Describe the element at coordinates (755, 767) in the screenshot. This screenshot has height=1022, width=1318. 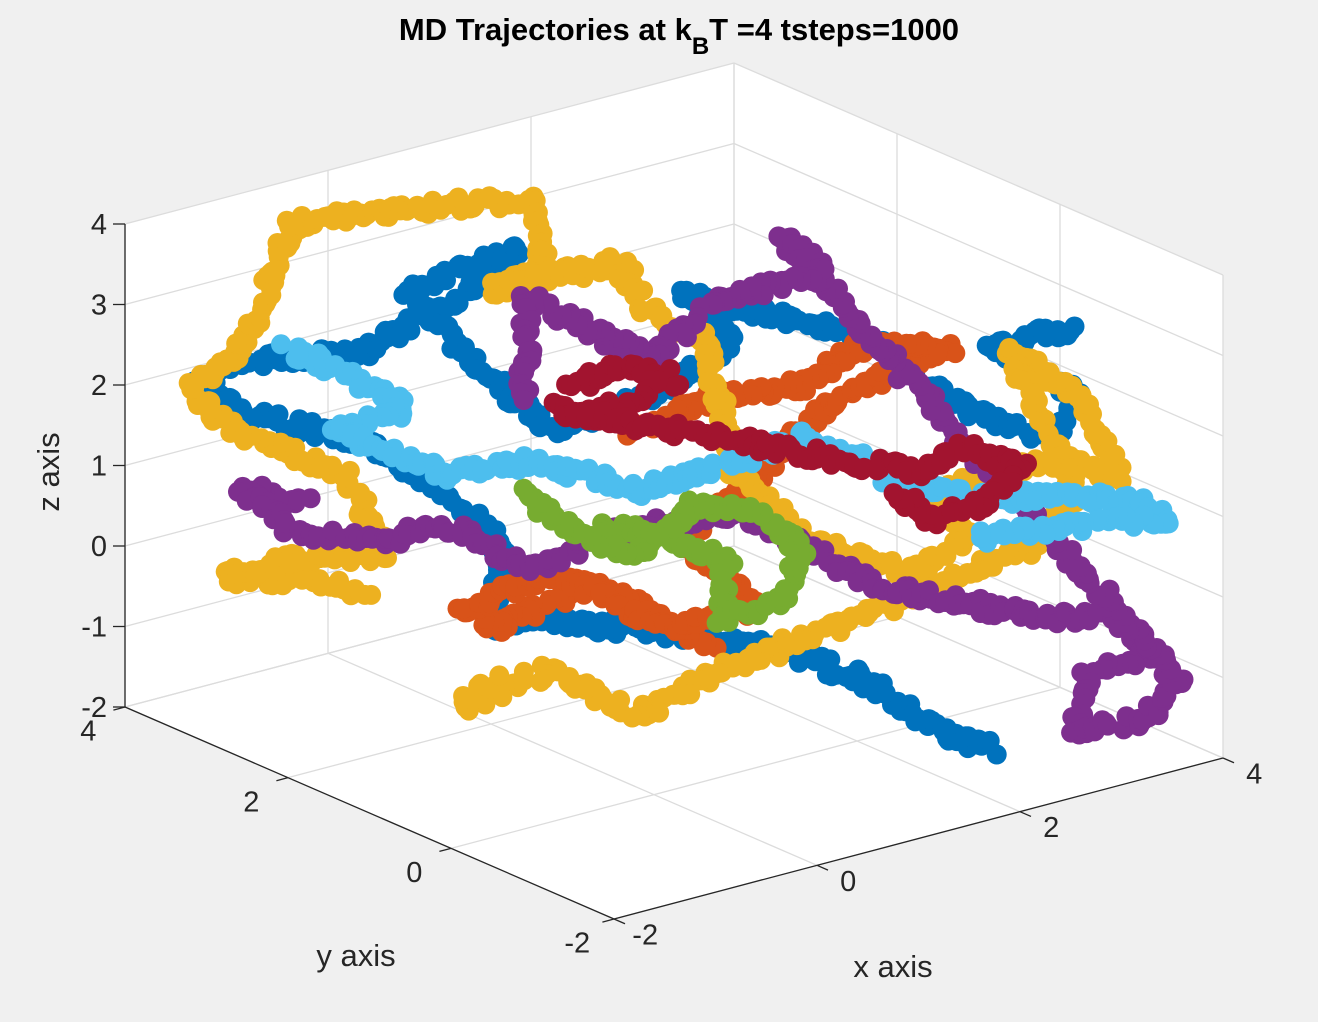
I see `grid-line-floor-y` at that location.